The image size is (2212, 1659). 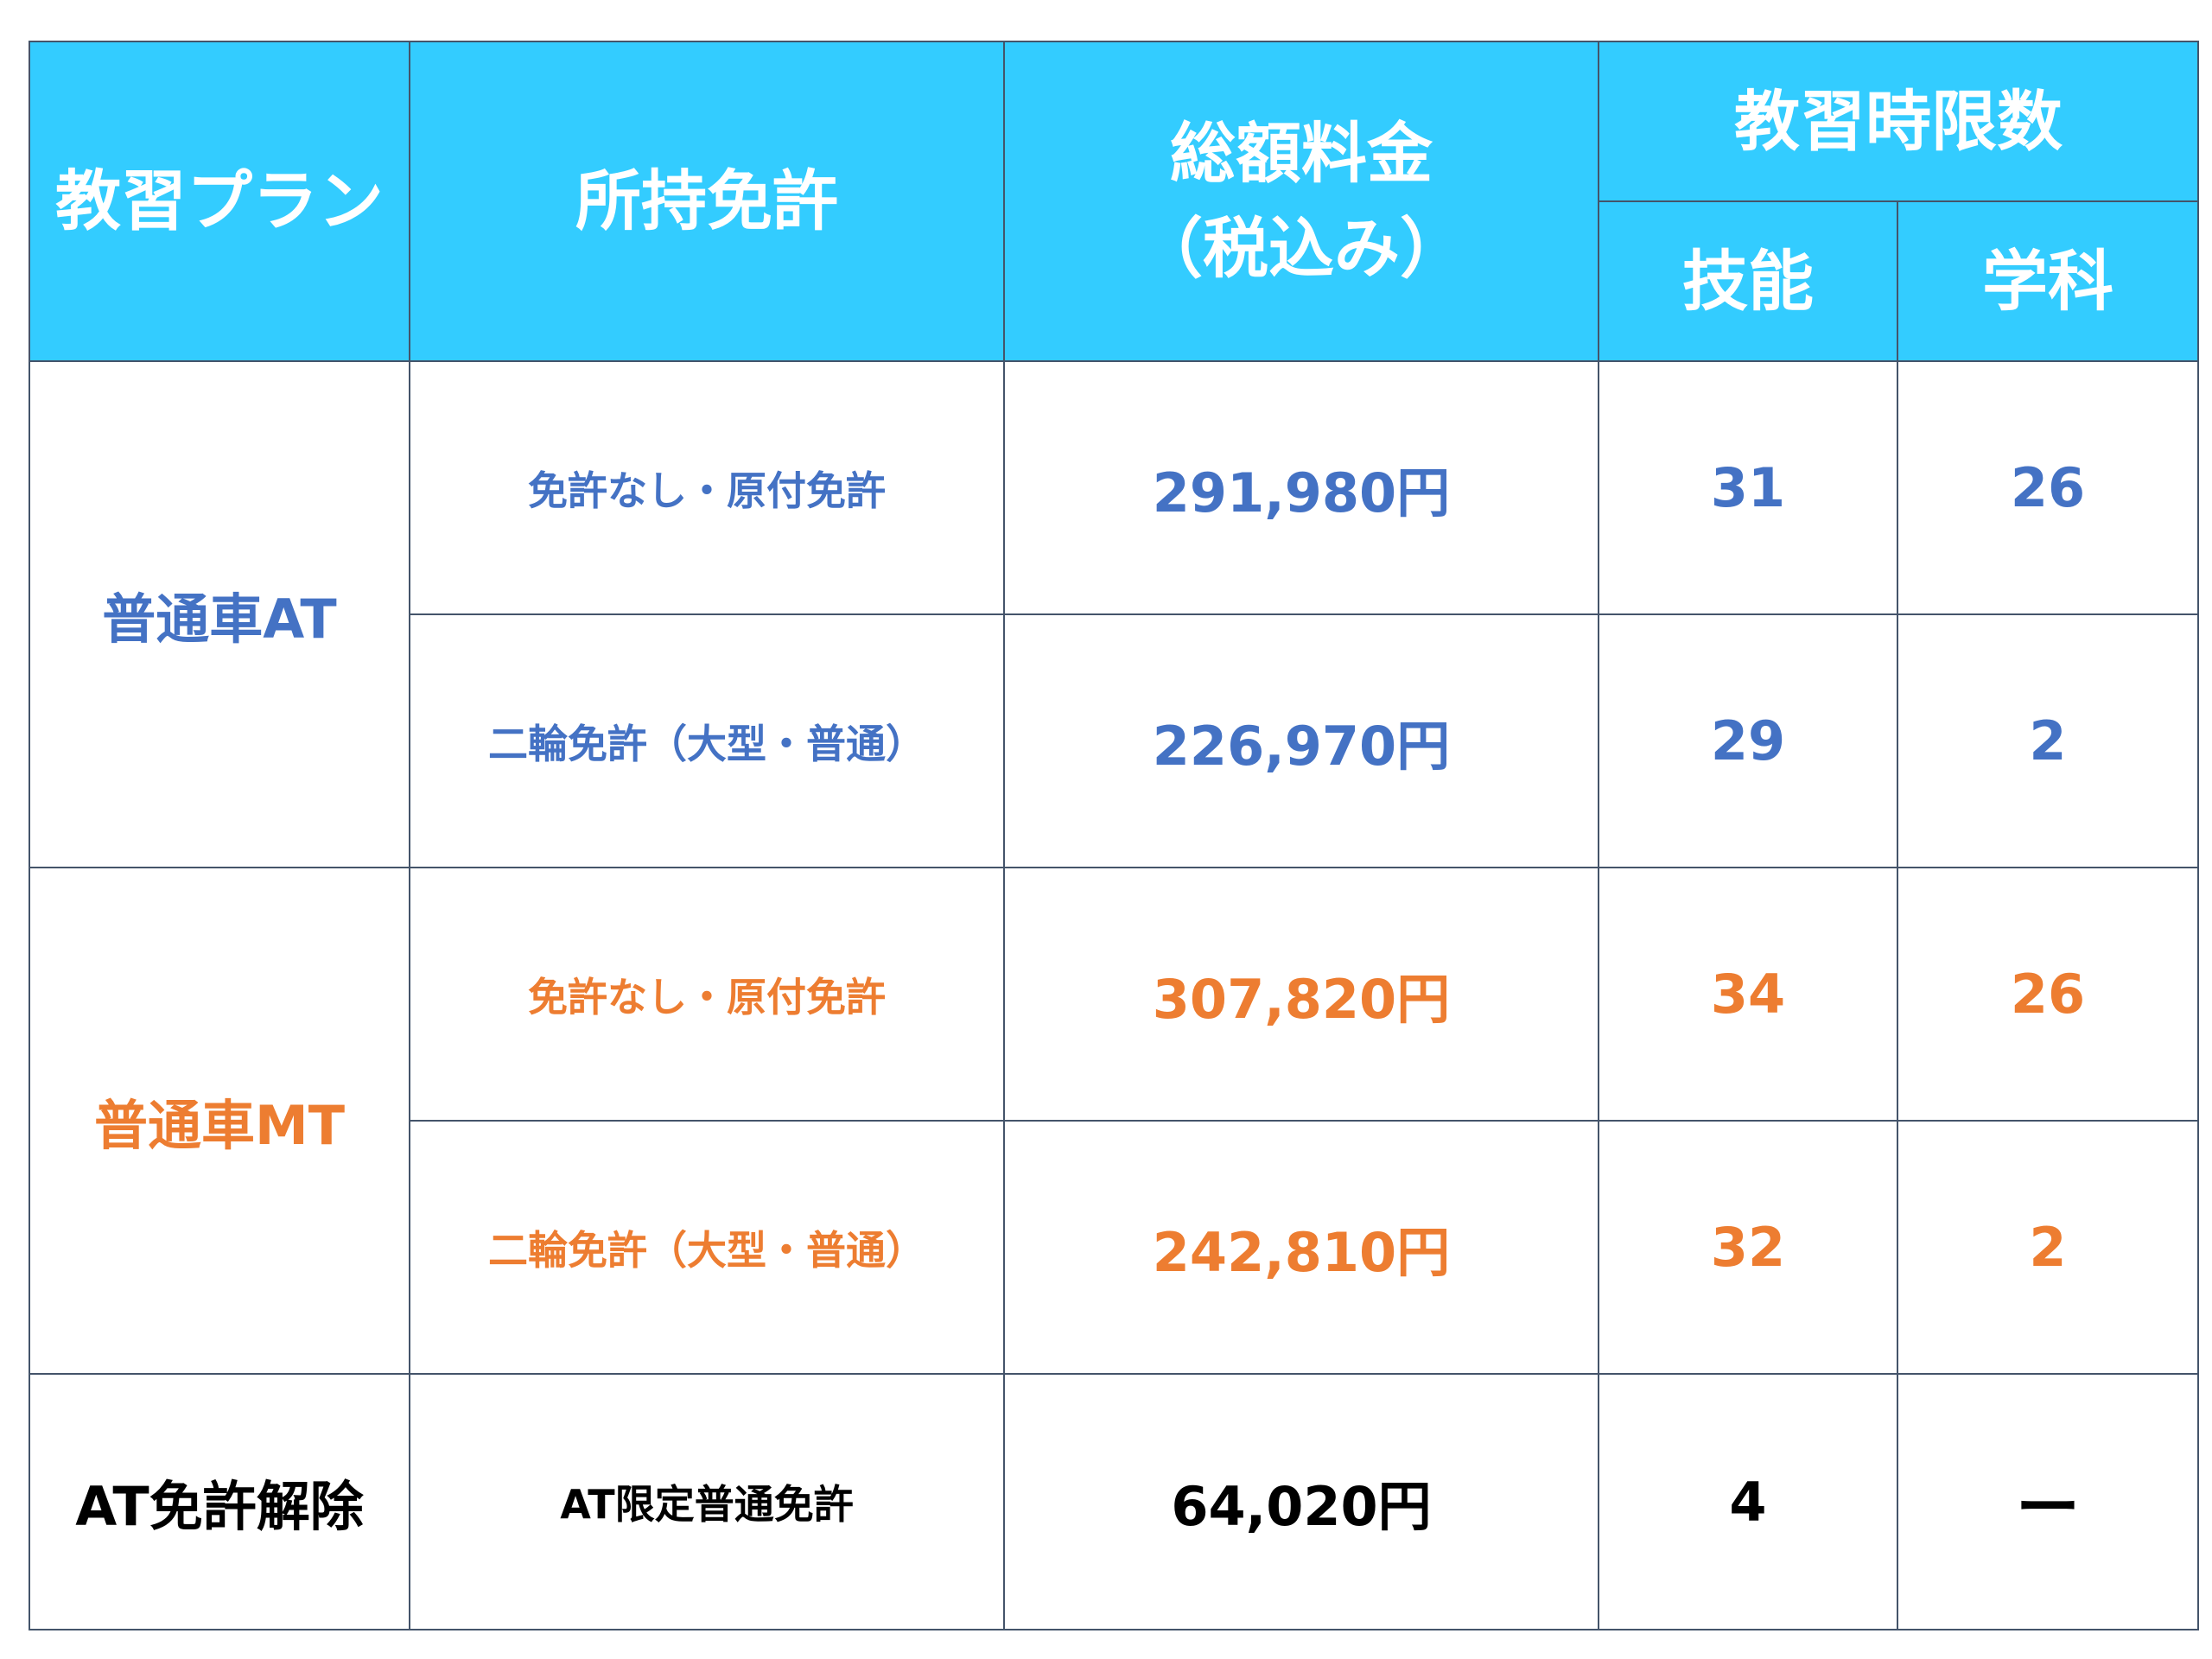 I want to click on plan-cell-at: 普通車AT, so click(x=219, y=614).